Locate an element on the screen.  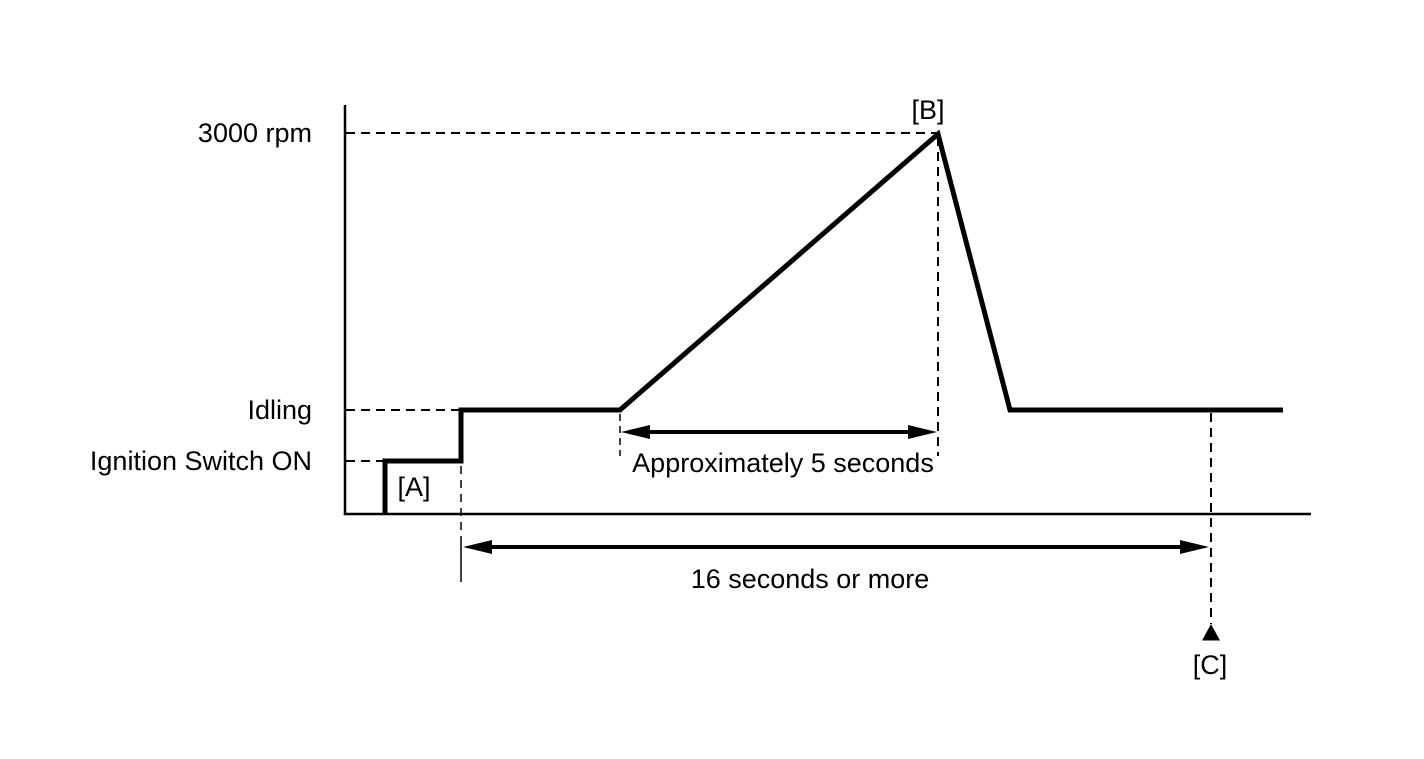
label-ignition-switch-on: Ignition Switch ON is located at coordinates (201, 461).